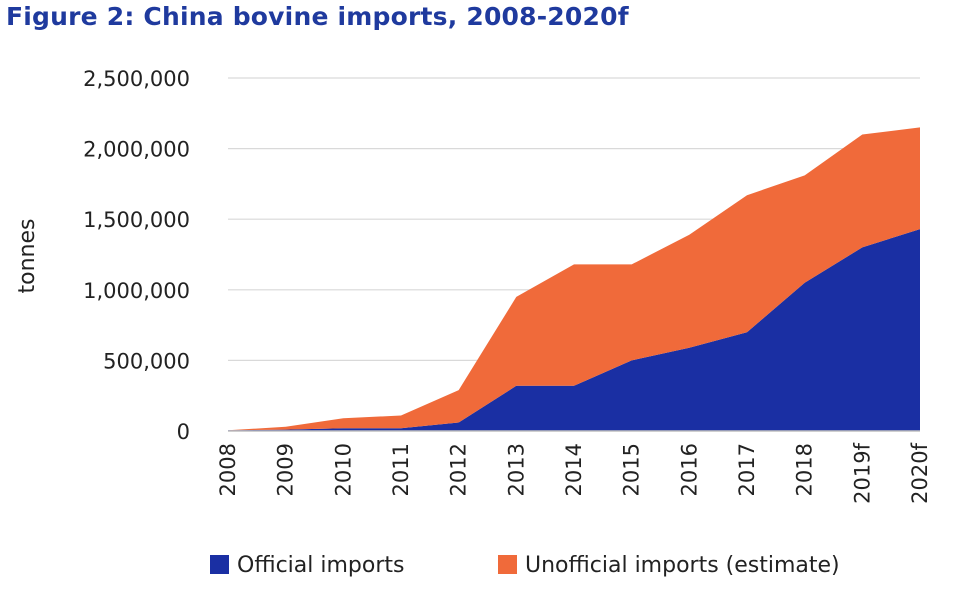  I want to click on legend-item-unofficial: Unofficial imports (estimate), so click(669, 565).